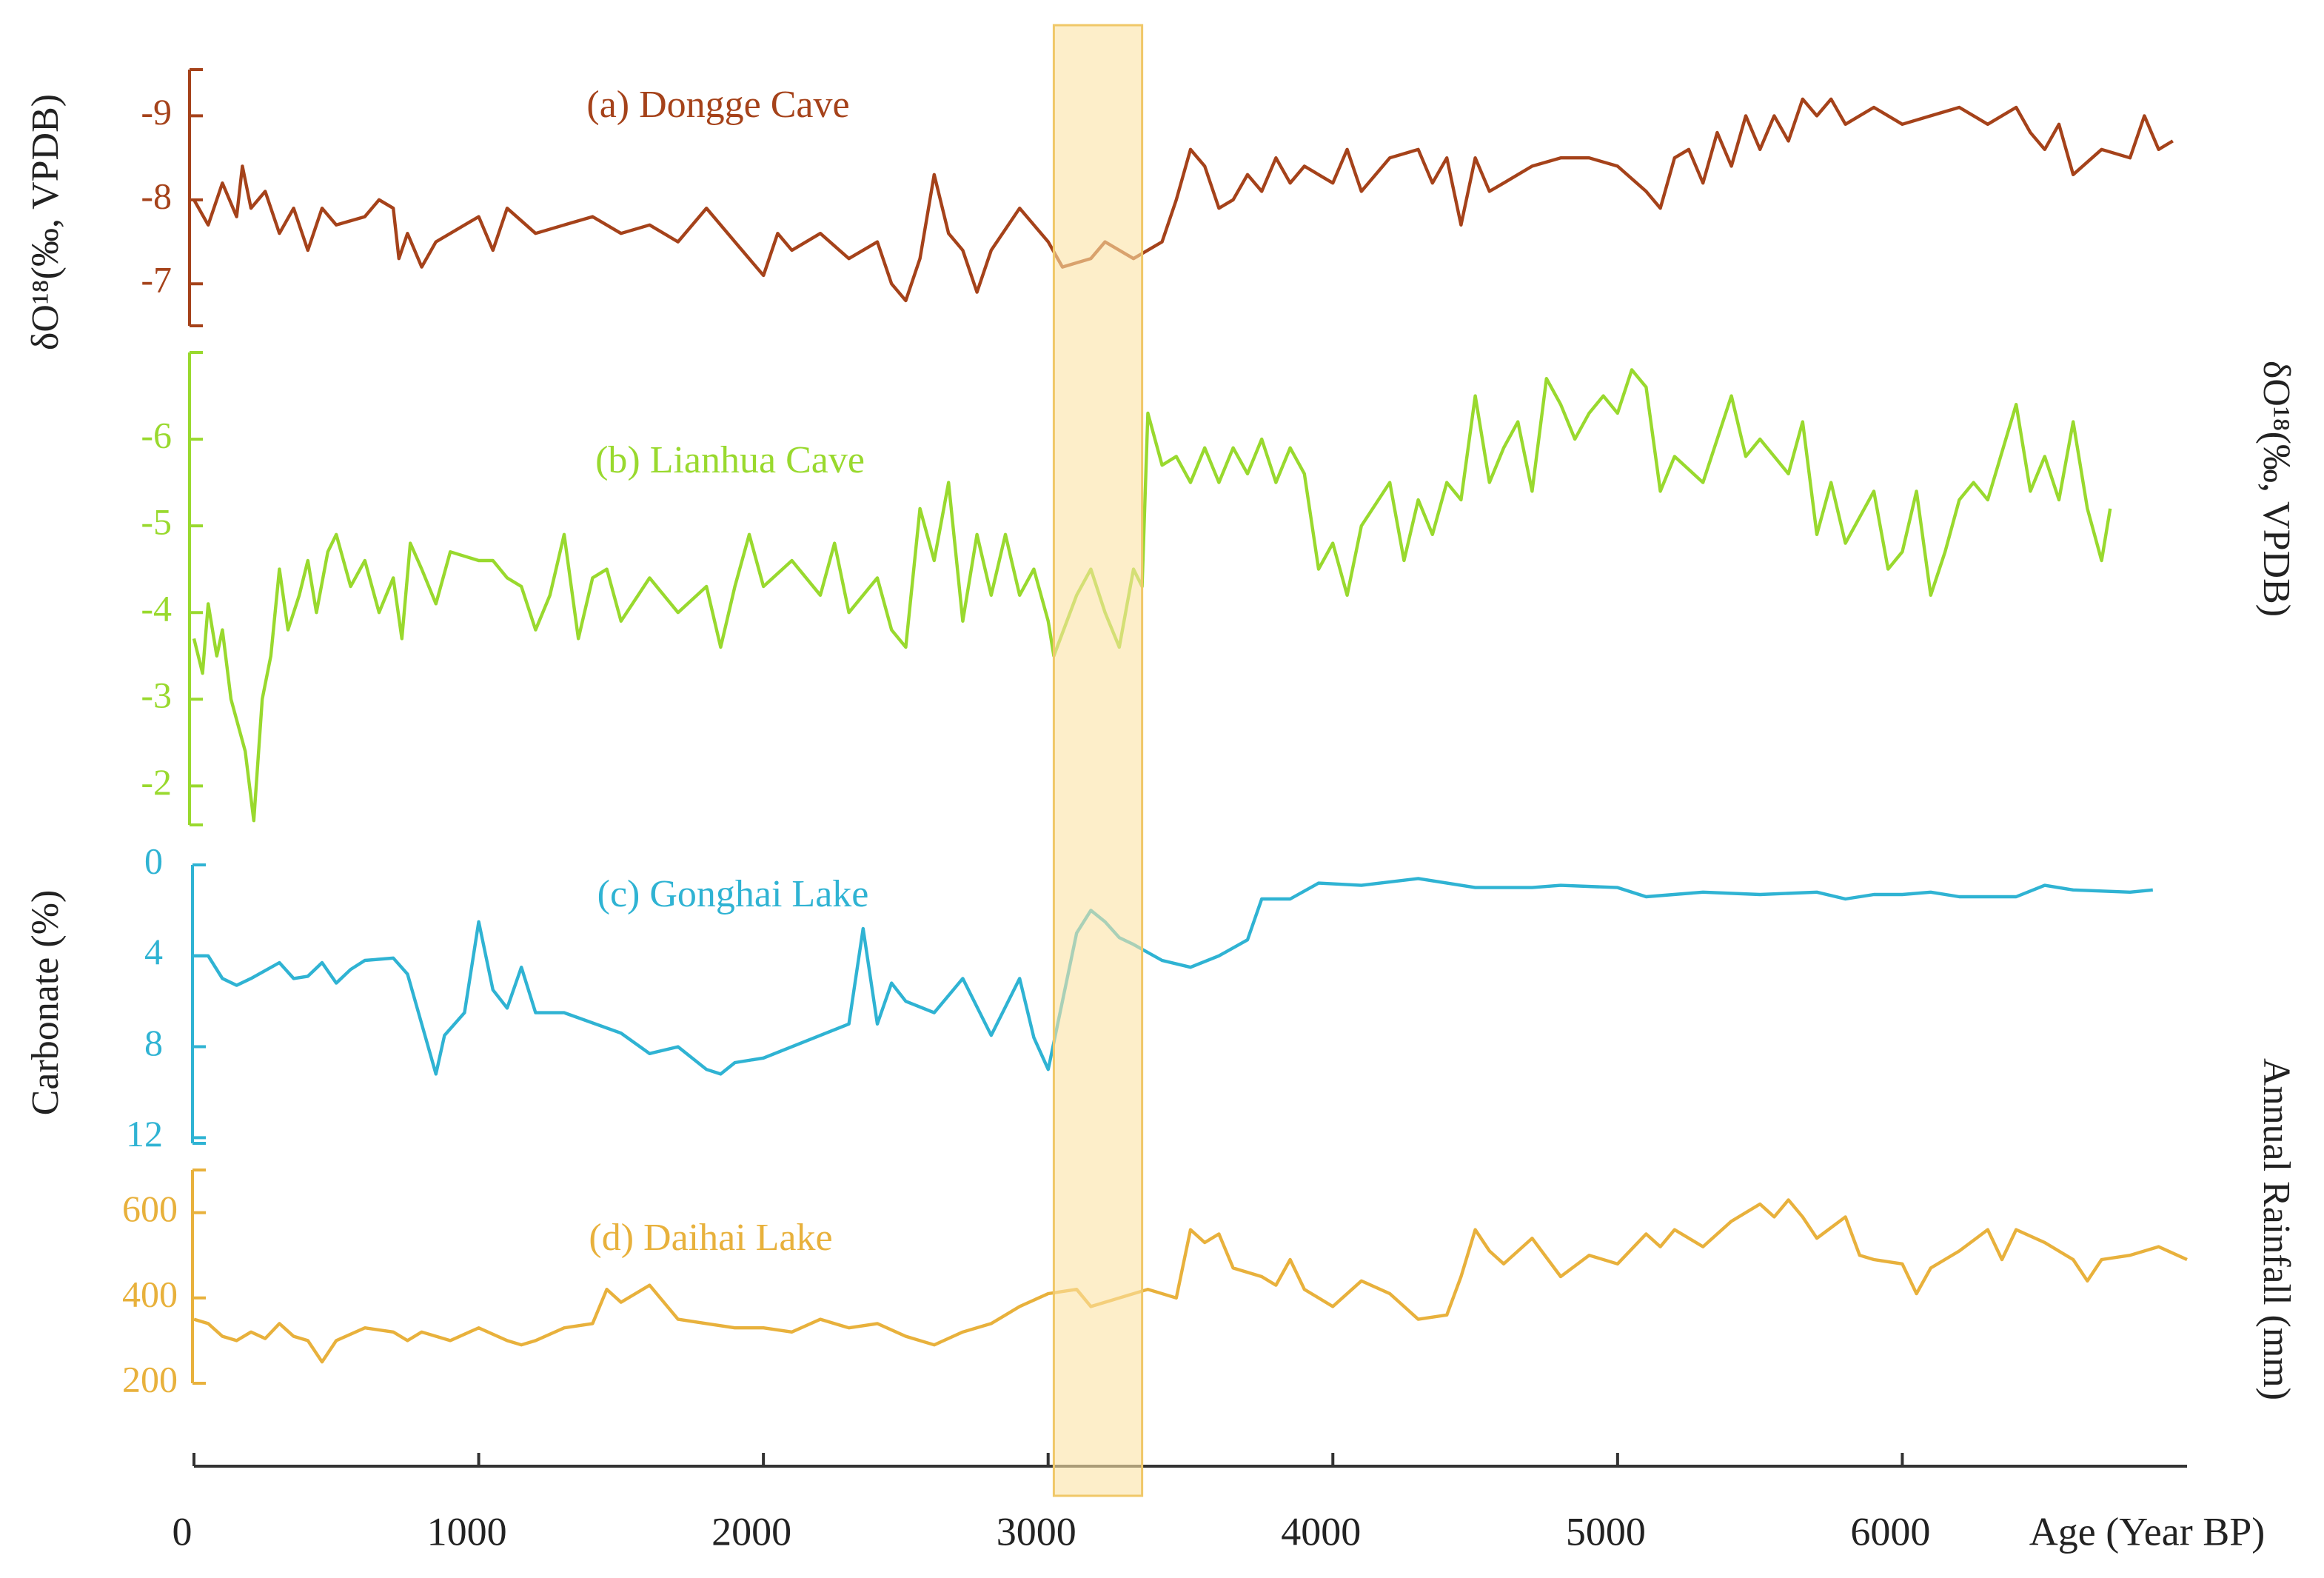 This screenshot has height=1578, width=2324. I want to click on y-tick-label: 12, so click(144, 1133).